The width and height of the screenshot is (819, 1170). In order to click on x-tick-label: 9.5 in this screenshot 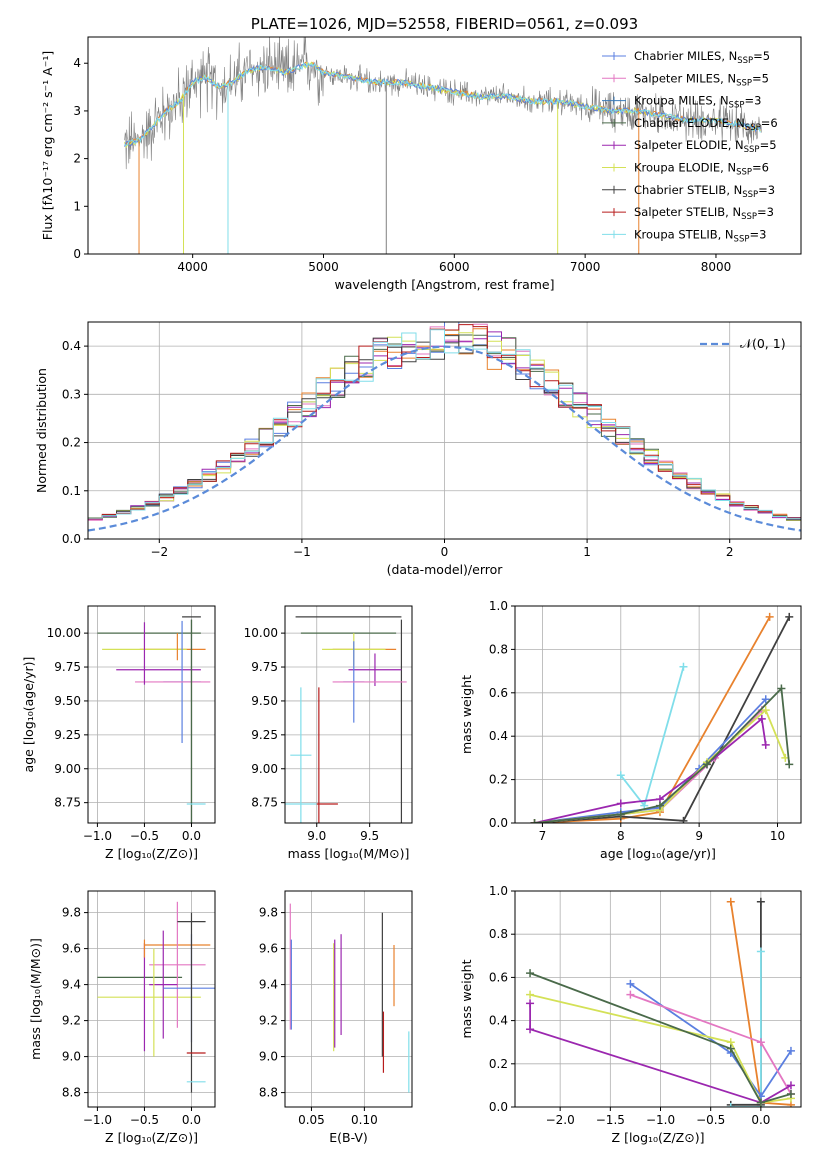, I will do `click(369, 836)`.